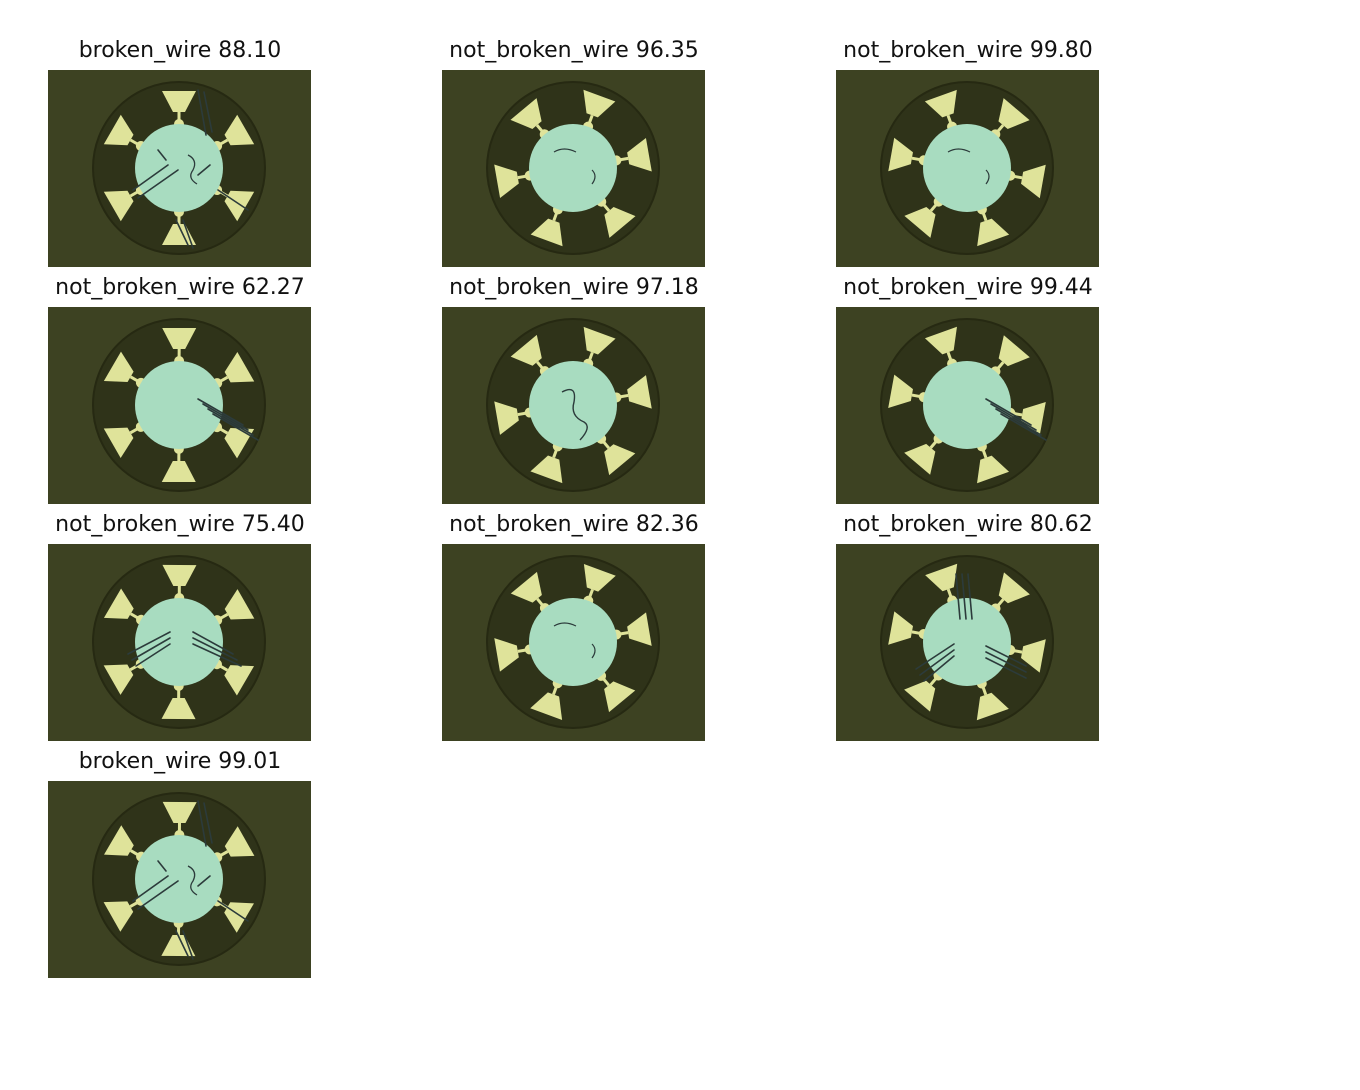 This screenshot has width=1360, height=1090. I want to click on panel-title: not_broken_wire 96.35, so click(574, 50).